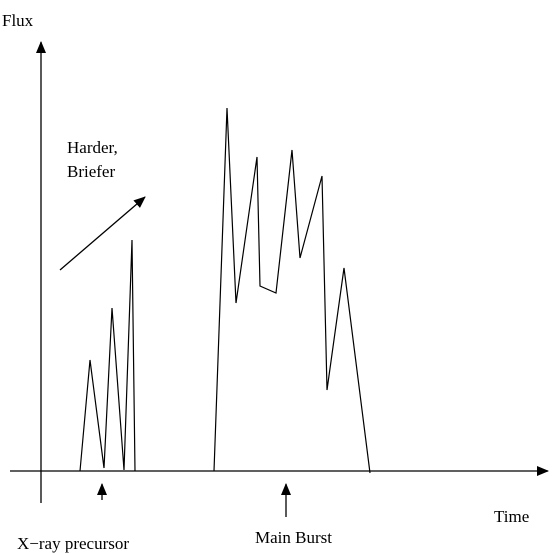  I want to click on x-axis-label: Time, so click(511, 516).